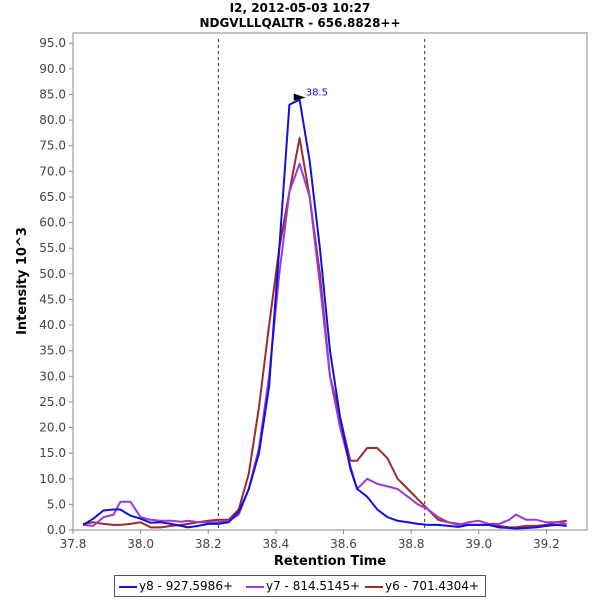 This screenshot has height=600, width=600. What do you see at coordinates (52, 376) in the screenshot?
I see `y-tick-label: 30.0` at bounding box center [52, 376].